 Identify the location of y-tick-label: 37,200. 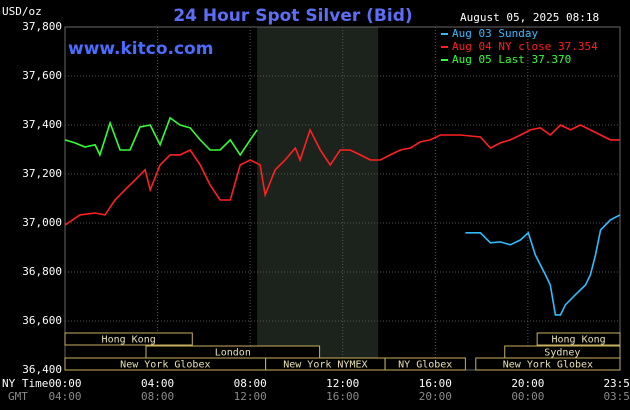
(42, 173).